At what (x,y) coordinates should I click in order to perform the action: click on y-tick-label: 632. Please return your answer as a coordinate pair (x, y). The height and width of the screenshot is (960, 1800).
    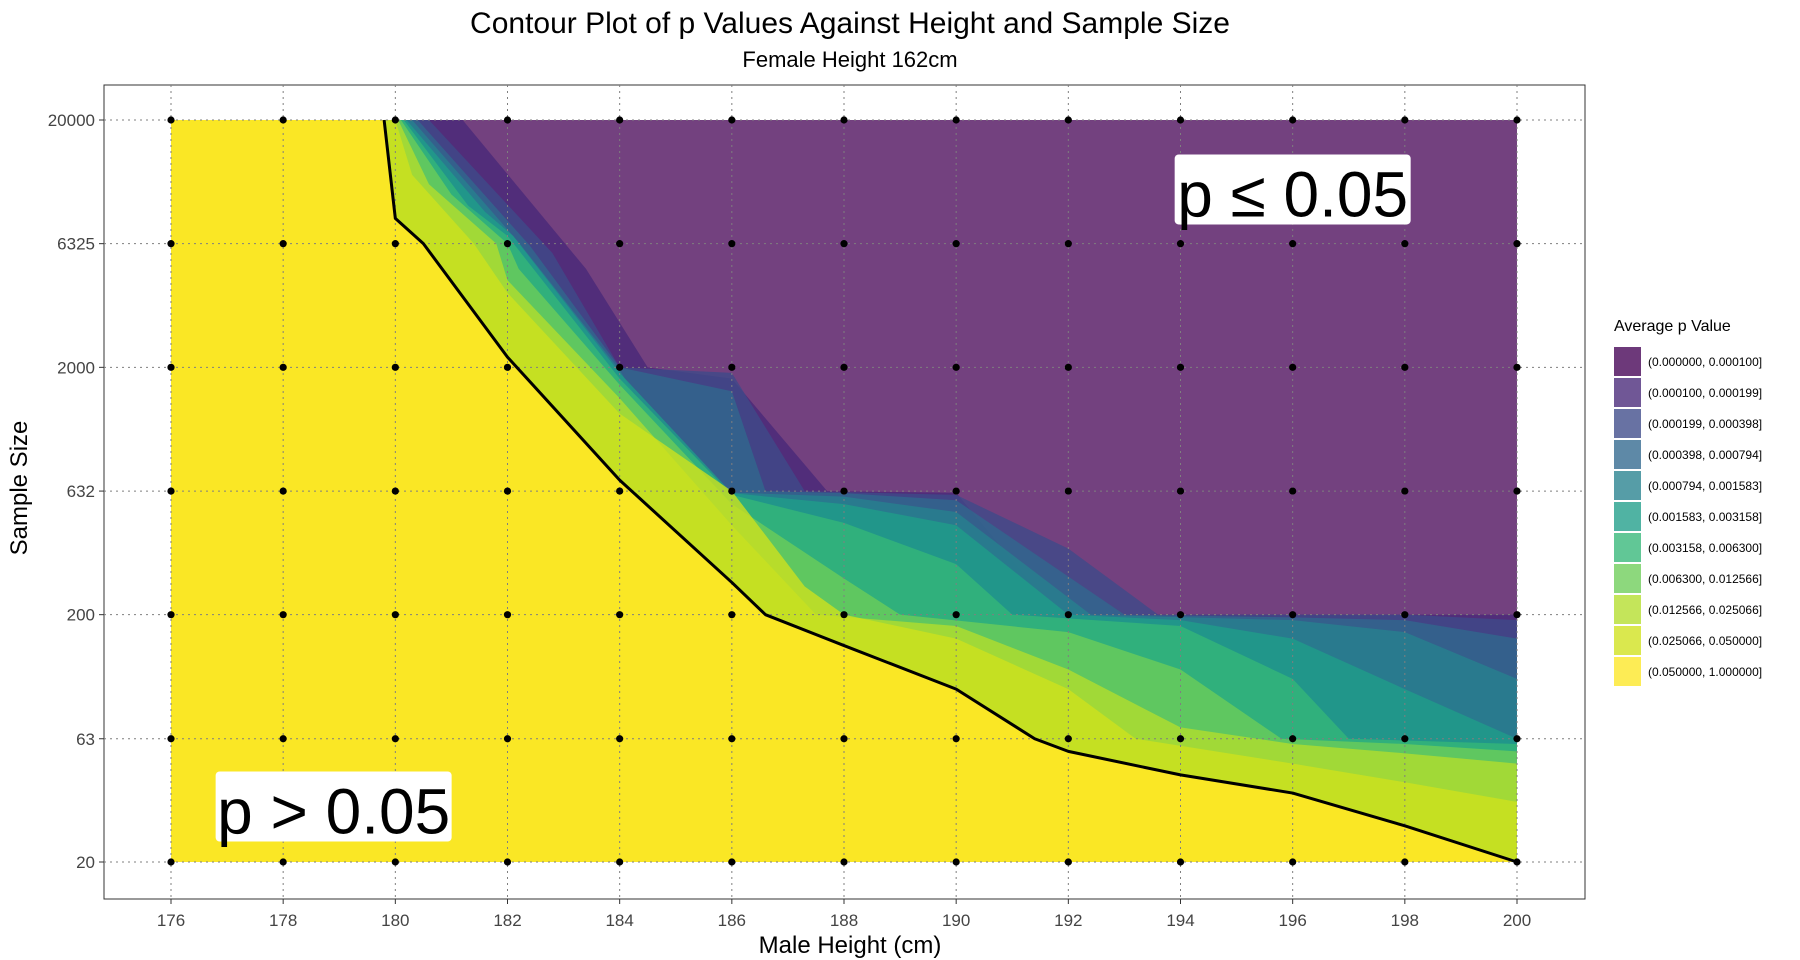
    Looking at the image, I should click on (81, 491).